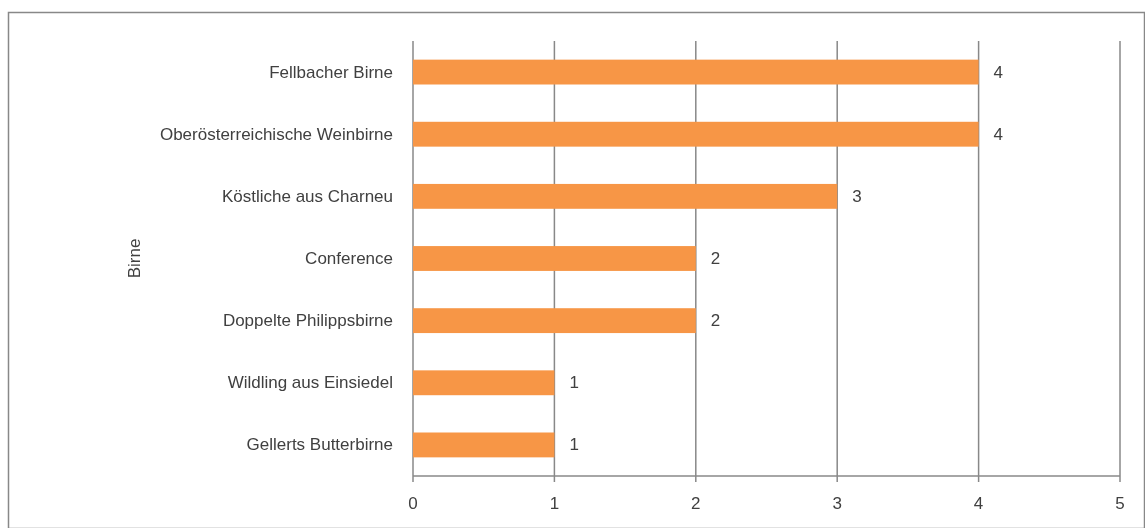  I want to click on x-tick-label: 3, so click(837, 503).